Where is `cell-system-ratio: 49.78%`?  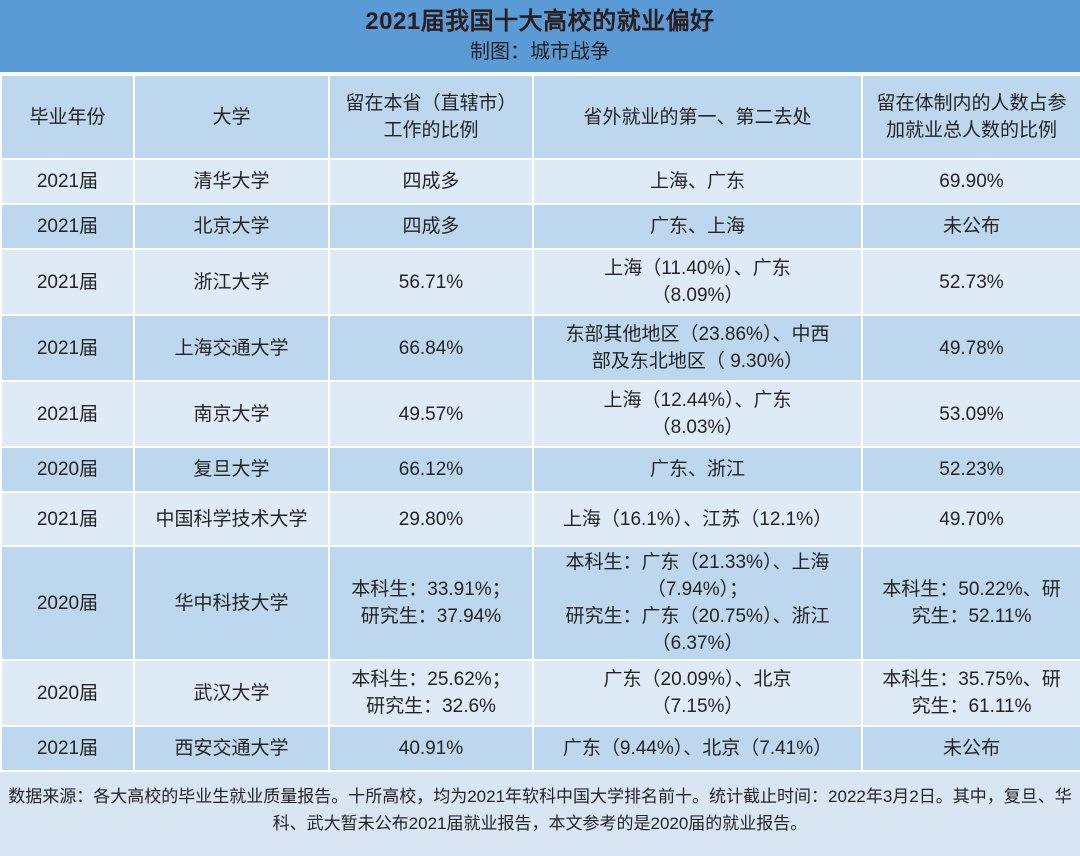 cell-system-ratio: 49.78% is located at coordinates (970, 348).